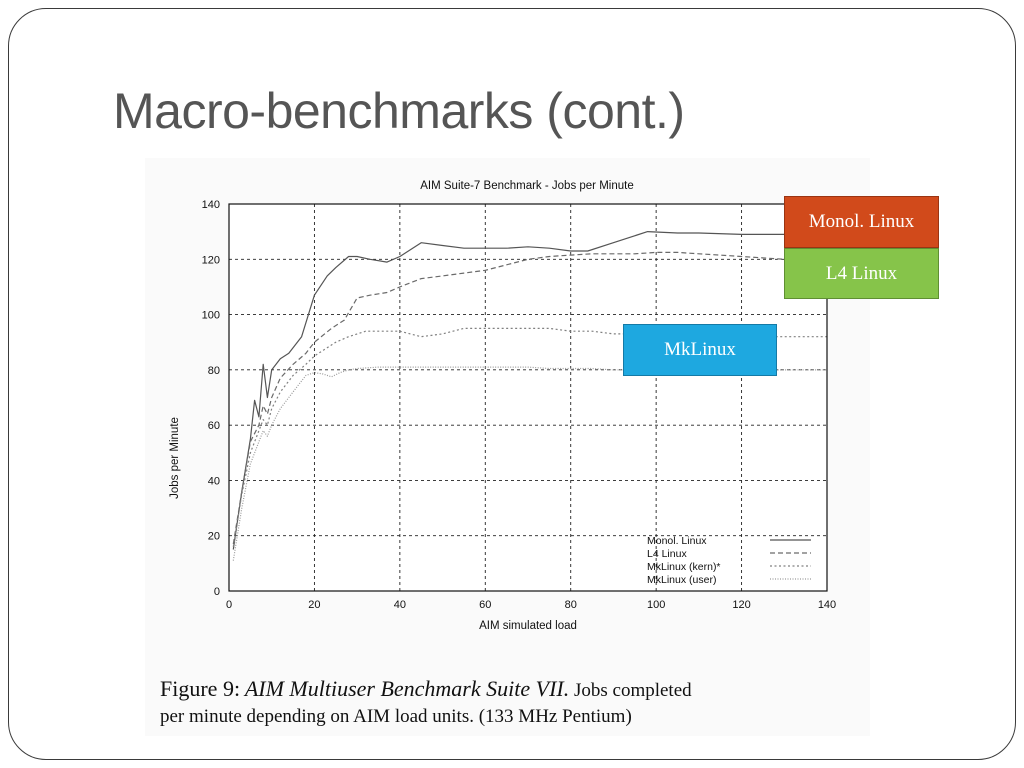 This screenshot has width=1024, height=768. Describe the element at coordinates (399, 111) in the screenshot. I see `slide-title: Macro-benchmarks (cont.)` at that location.